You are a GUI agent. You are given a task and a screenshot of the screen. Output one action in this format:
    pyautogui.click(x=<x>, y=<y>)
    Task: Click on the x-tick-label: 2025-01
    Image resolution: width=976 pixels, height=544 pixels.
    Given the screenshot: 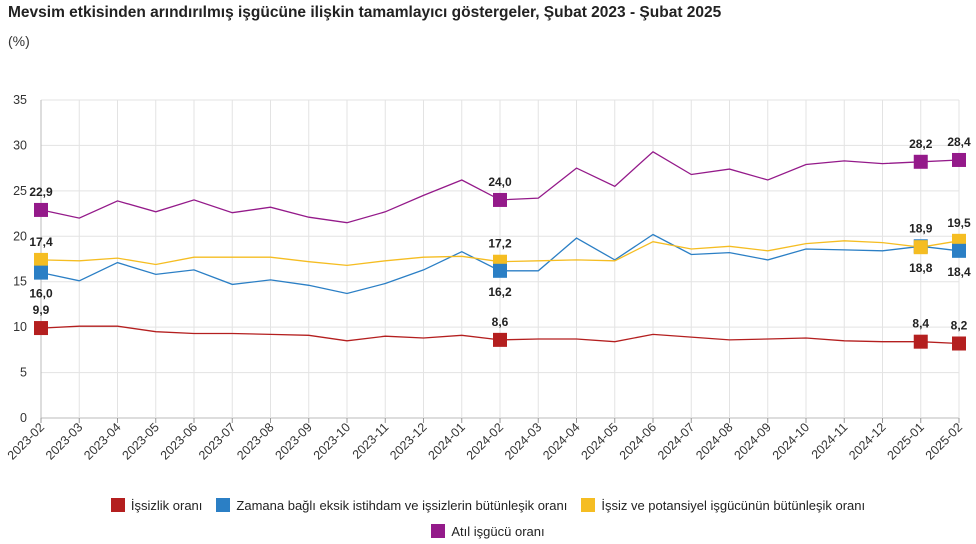 What is the action you would take?
    pyautogui.click(x=906, y=441)
    